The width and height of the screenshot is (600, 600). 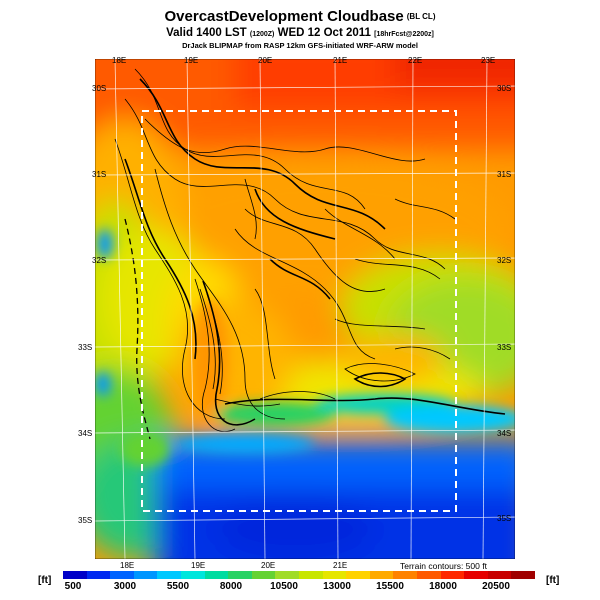 I want to click on lon-label-top: 21E, so click(x=340, y=60).